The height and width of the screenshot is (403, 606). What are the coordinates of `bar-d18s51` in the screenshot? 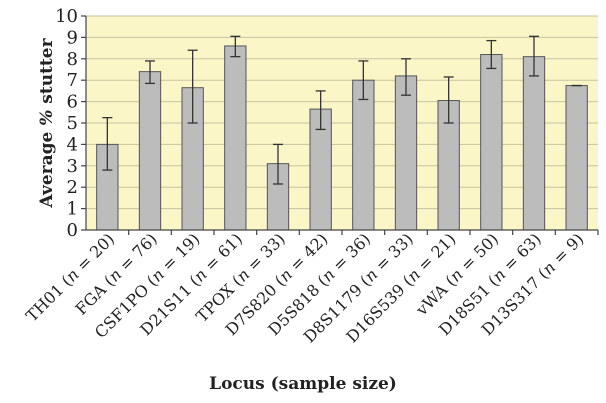 It's located at (534, 143).